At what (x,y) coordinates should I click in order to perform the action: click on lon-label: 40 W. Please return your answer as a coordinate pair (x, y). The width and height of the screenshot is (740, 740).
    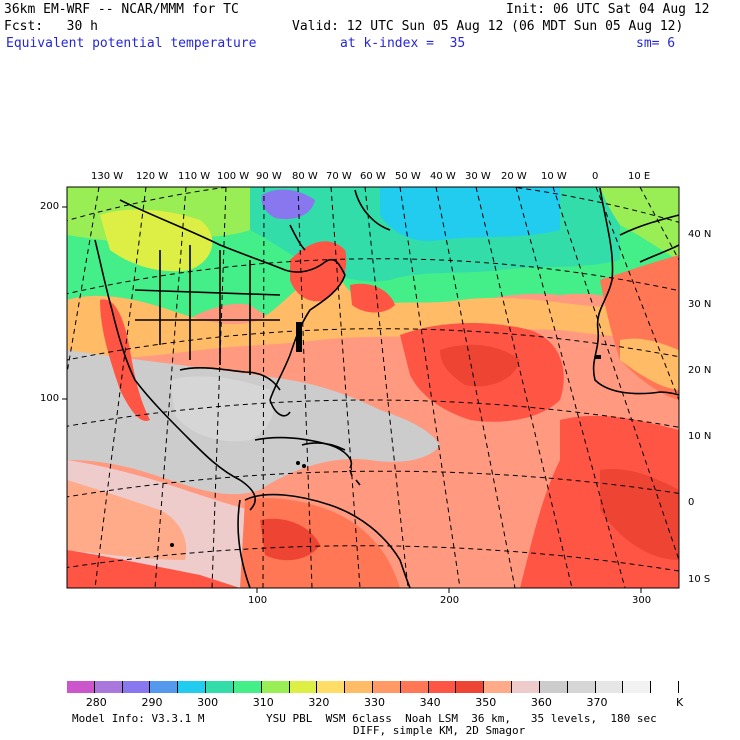
    Looking at the image, I should click on (443, 176).